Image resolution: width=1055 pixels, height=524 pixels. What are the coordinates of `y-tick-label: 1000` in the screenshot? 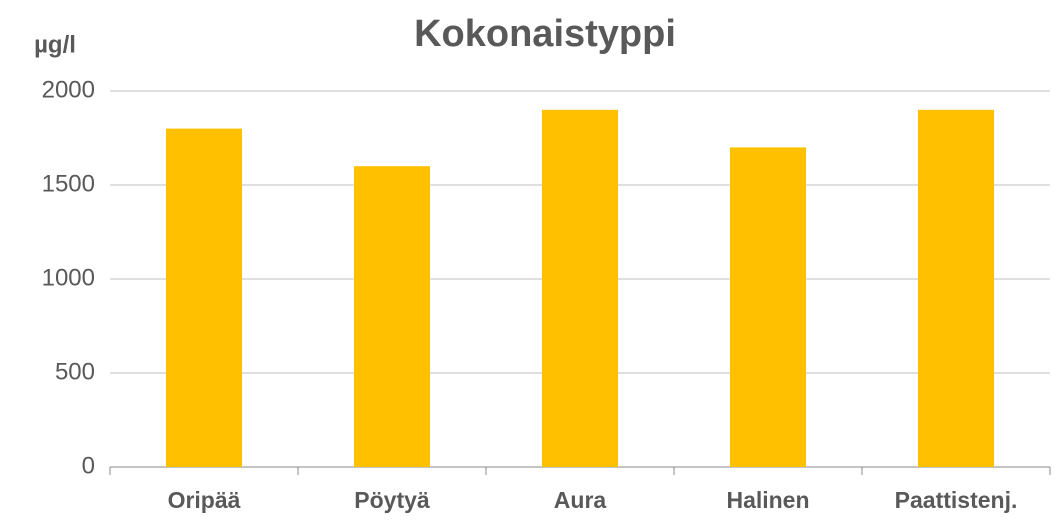 It's located at (68, 277).